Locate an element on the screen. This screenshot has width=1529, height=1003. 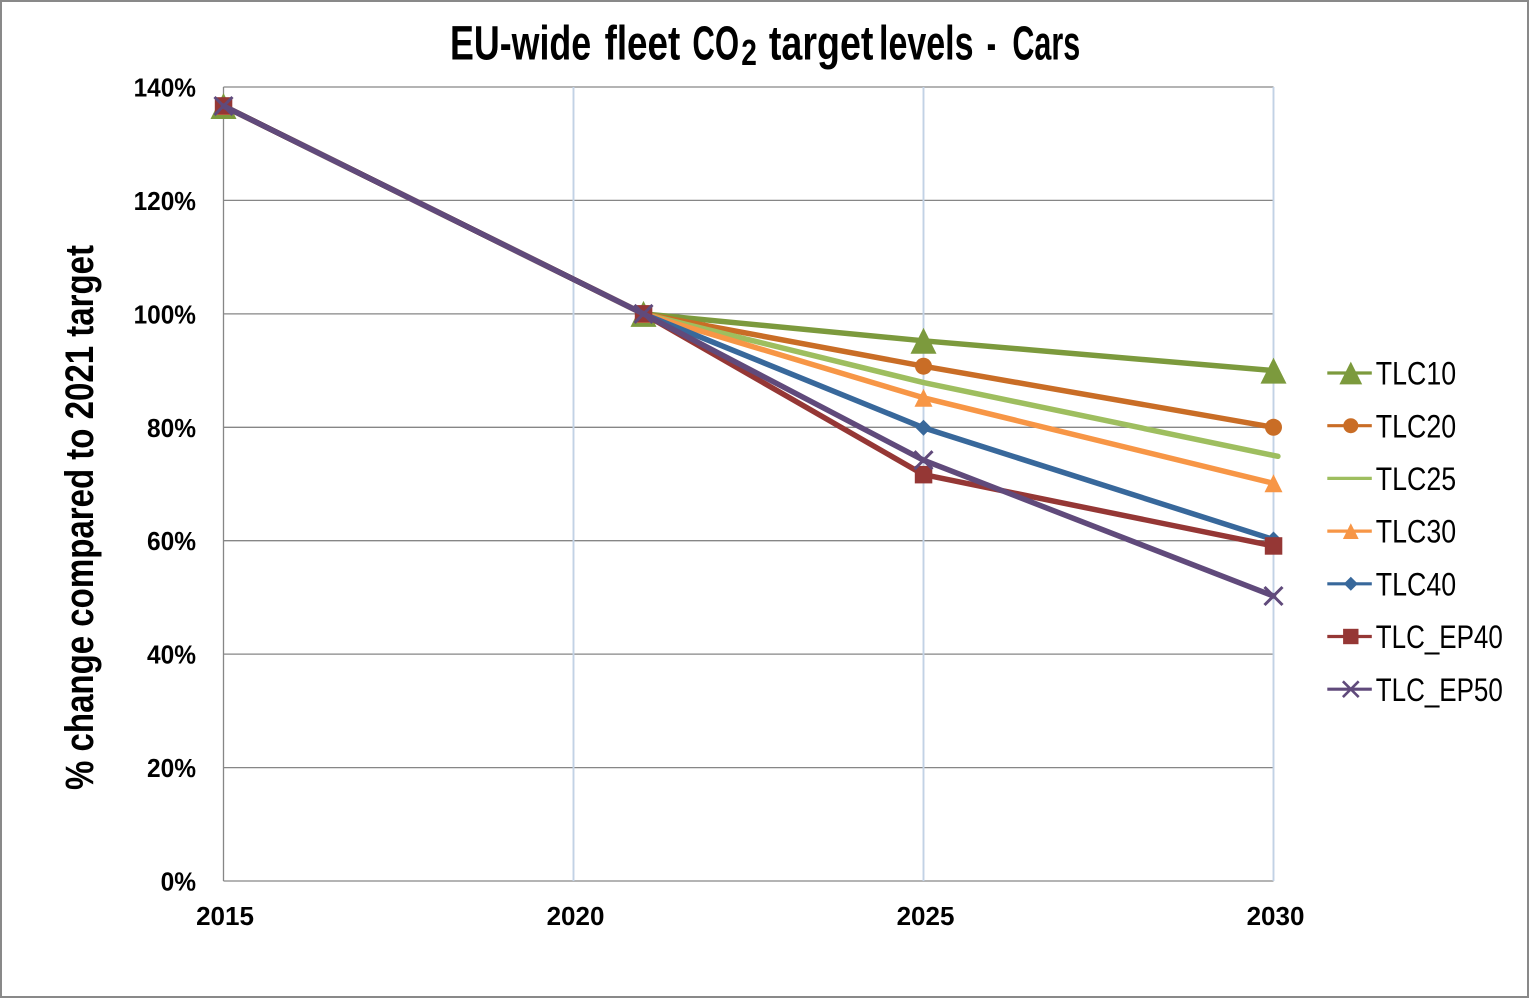
svg-text:% change compared to 2021 targ: % change compared to 2021 target is located at coordinates (80, 517).